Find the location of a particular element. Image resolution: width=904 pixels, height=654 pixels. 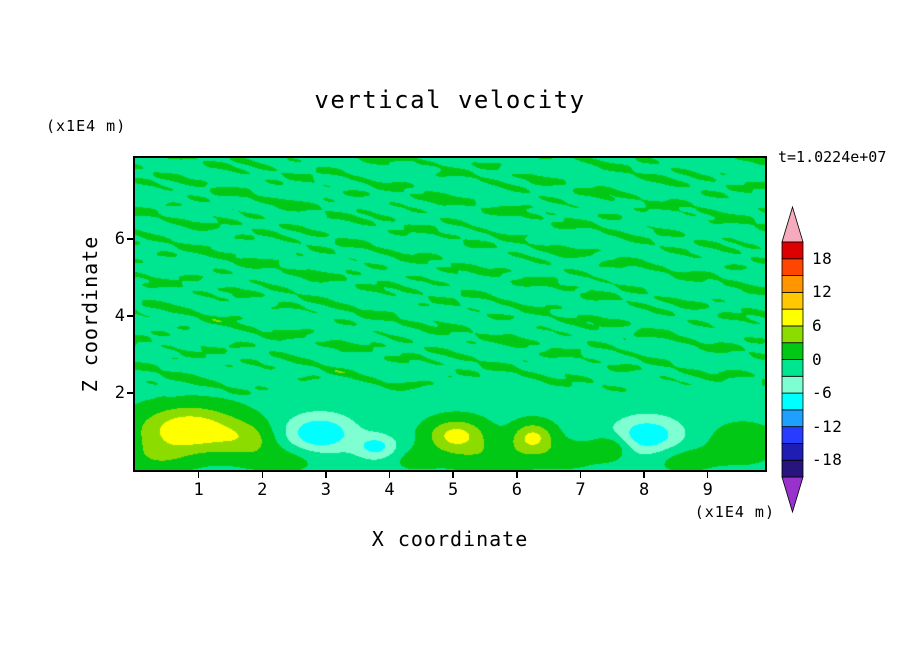

colorbar-tick-label: -6 is located at coordinates (822, 393).